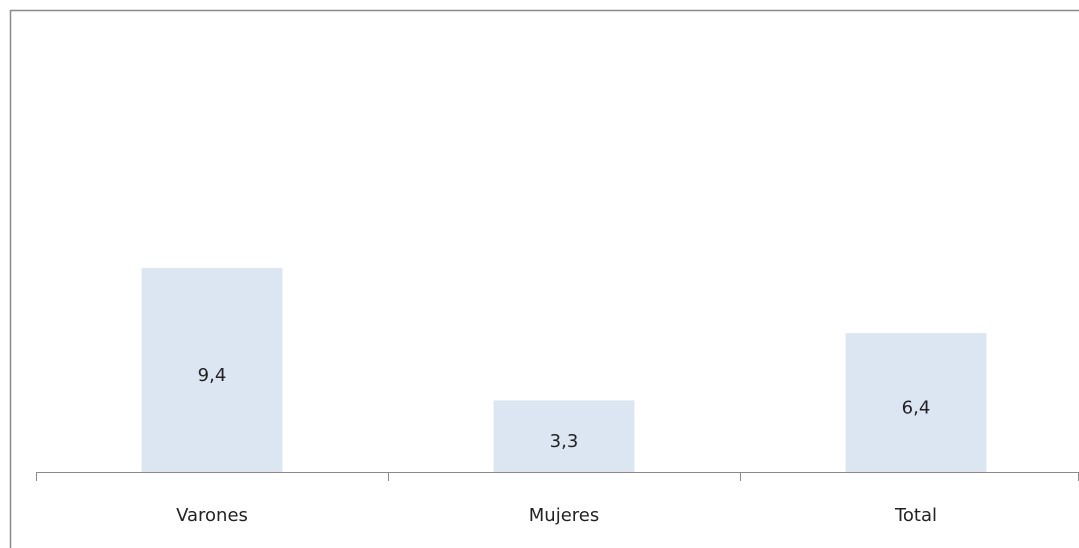  I want to click on value-label: 6,4, so click(916, 408).